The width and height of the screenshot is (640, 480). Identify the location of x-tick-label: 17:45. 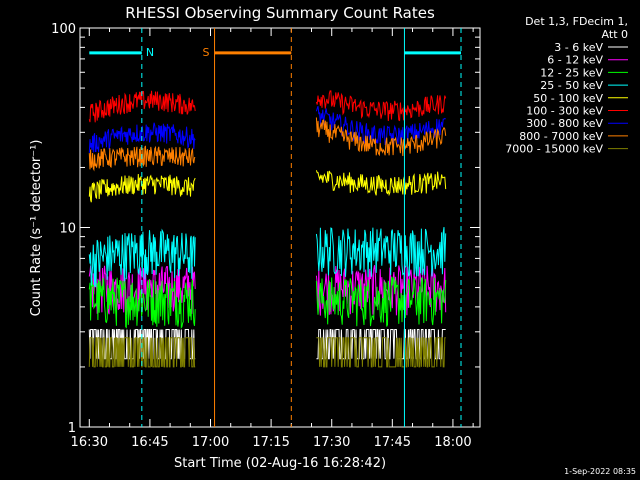
(392, 442).